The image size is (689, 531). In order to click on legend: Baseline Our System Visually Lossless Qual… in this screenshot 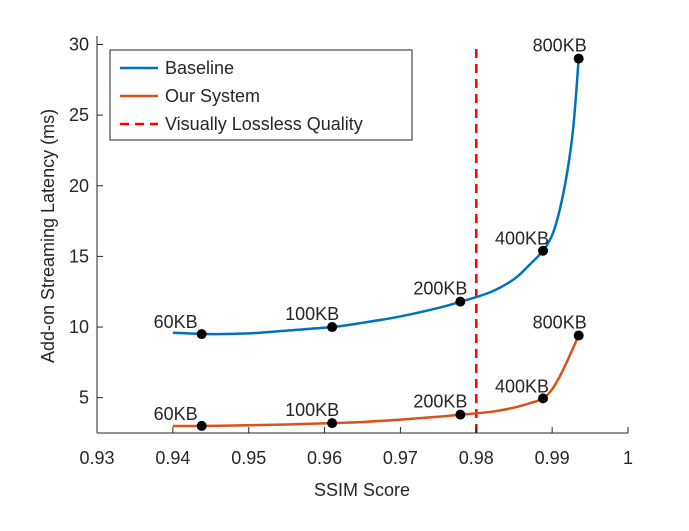, I will do `click(261, 95)`.